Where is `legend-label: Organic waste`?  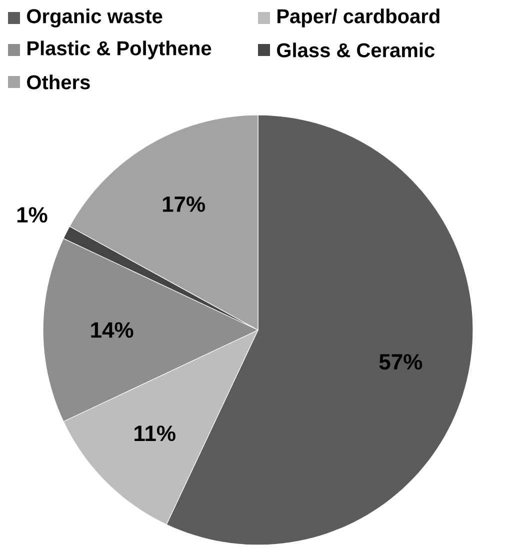
legend-label: Organic waste is located at coordinates (94, 18).